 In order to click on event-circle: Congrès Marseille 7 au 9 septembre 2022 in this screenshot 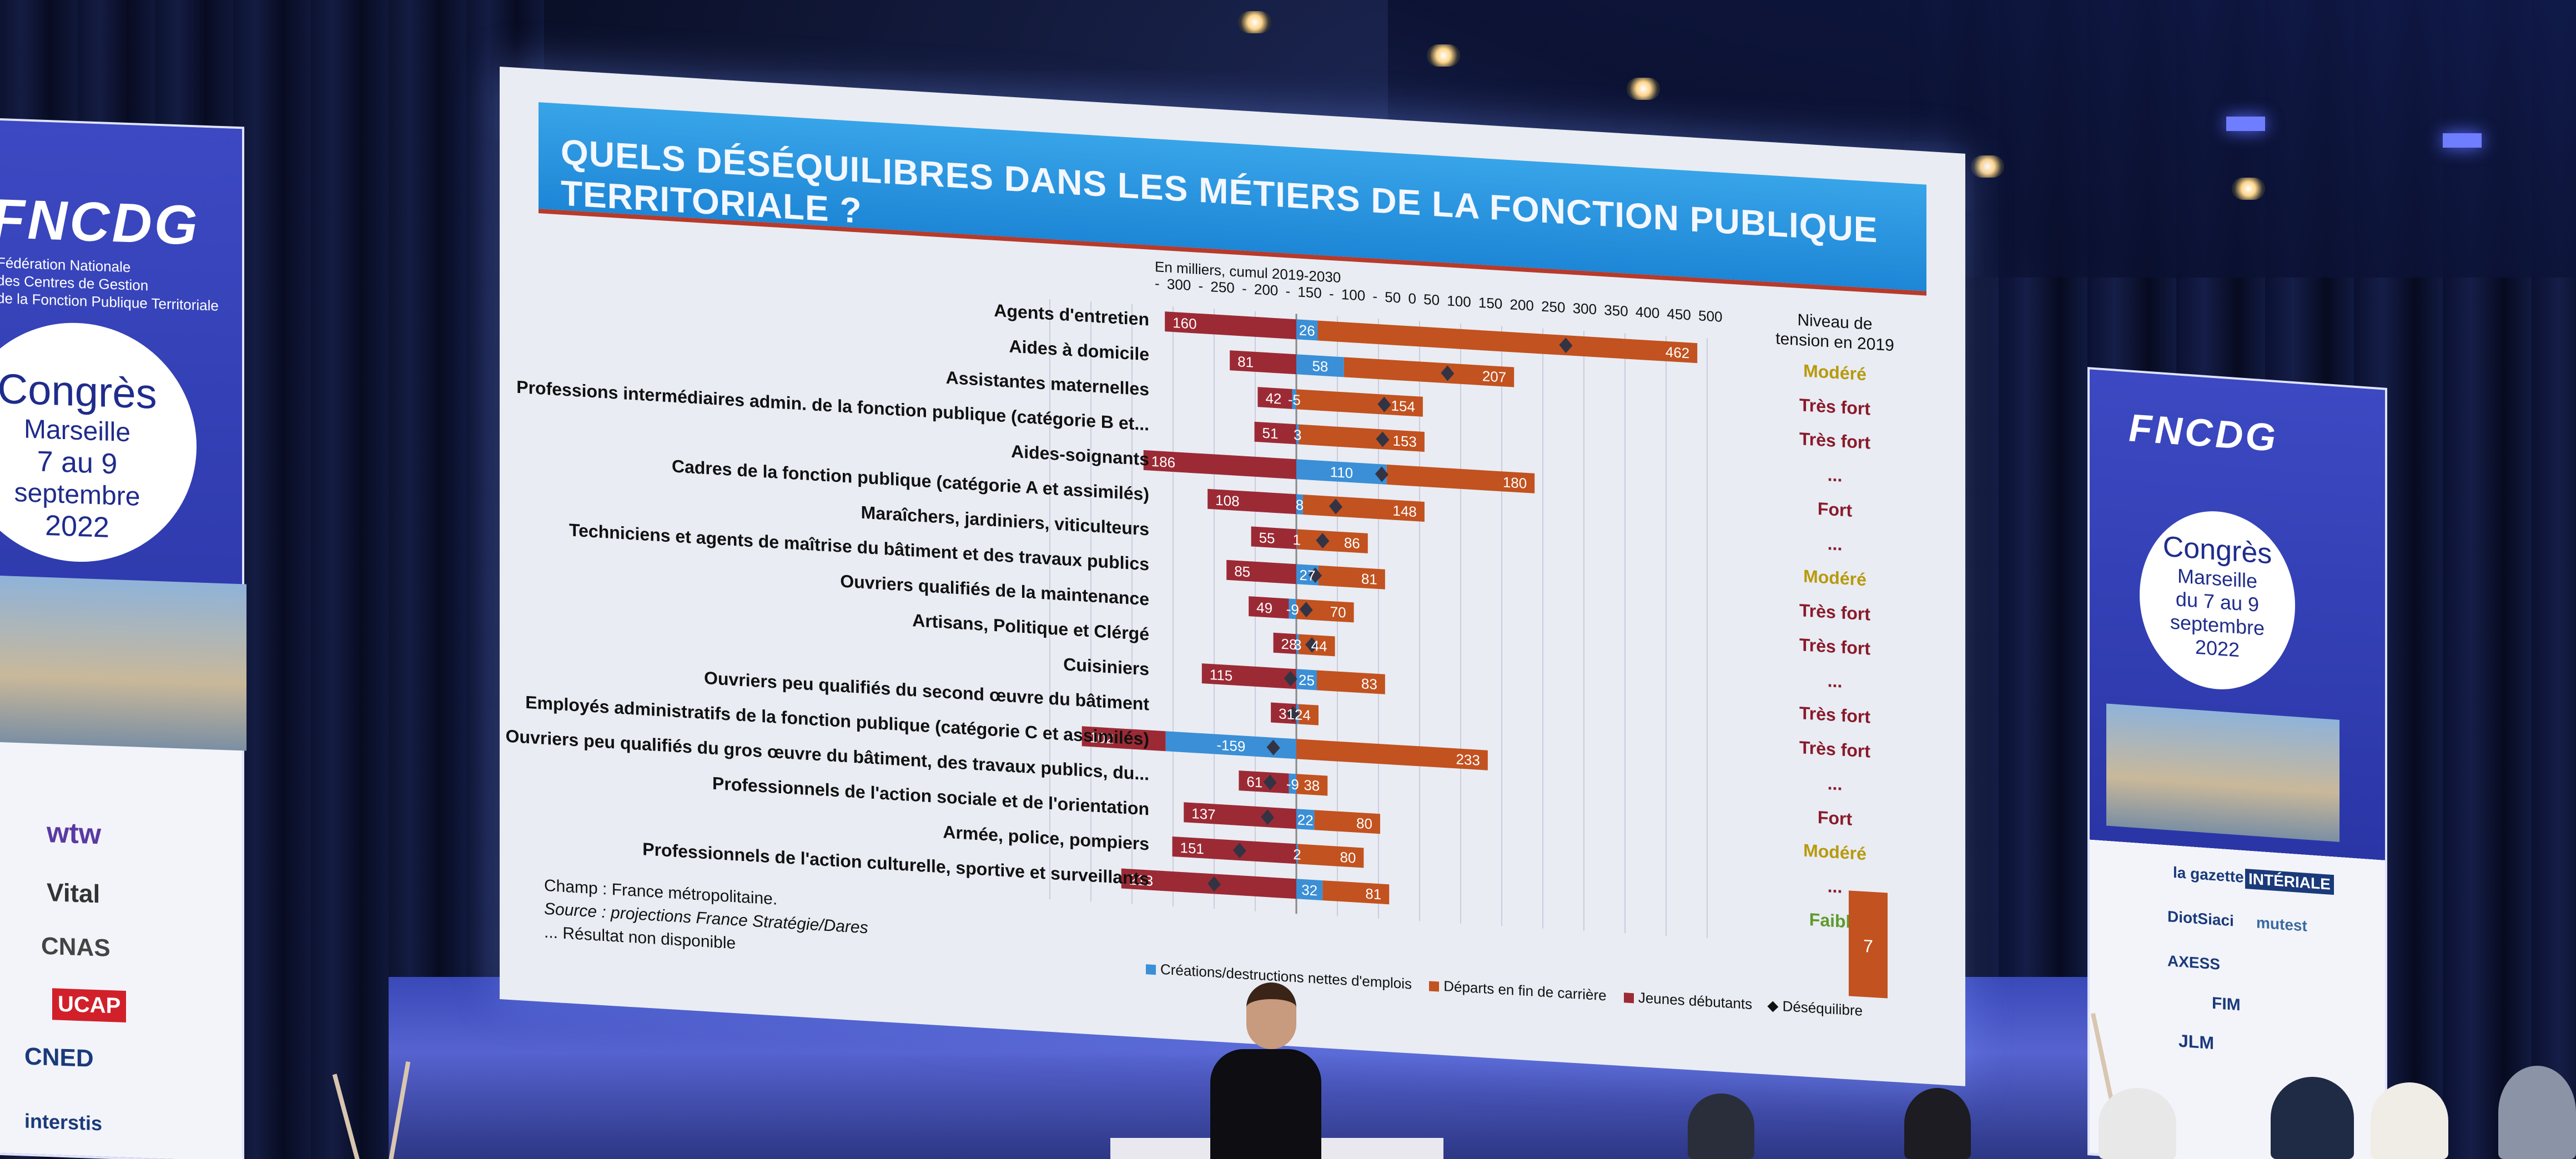, I will do `click(98, 442)`.